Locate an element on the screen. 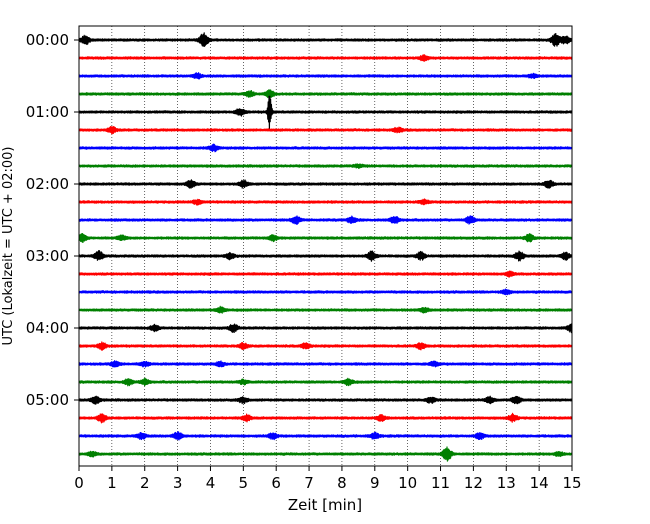  y-tick-label: 04:00 is located at coordinates (47, 328).